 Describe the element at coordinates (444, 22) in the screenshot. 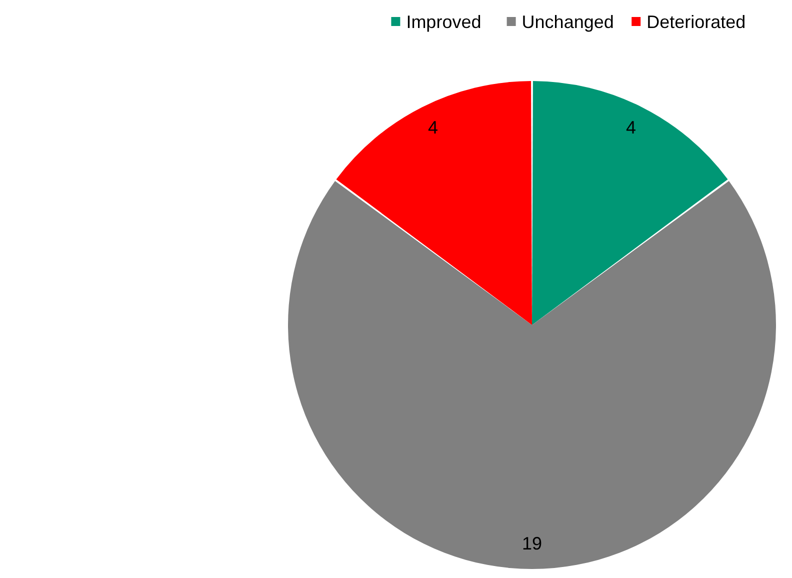

I see `legend-label: Improved` at that location.